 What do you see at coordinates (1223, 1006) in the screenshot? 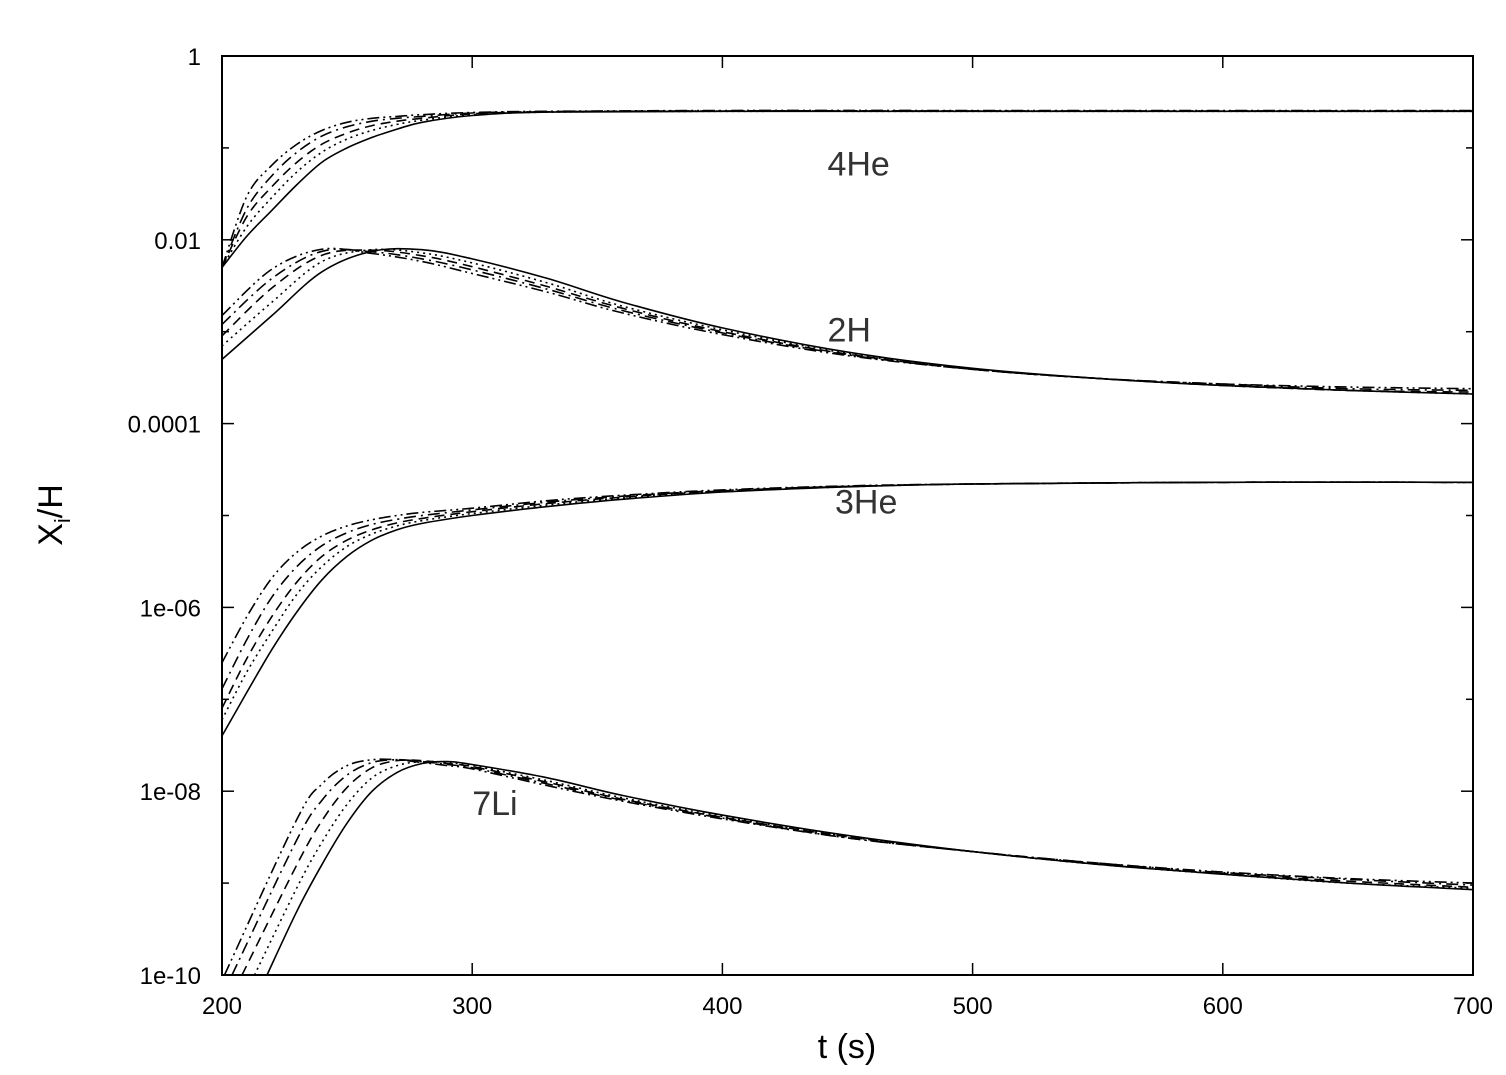
I see `x-tick-label: 600` at bounding box center [1223, 1006].